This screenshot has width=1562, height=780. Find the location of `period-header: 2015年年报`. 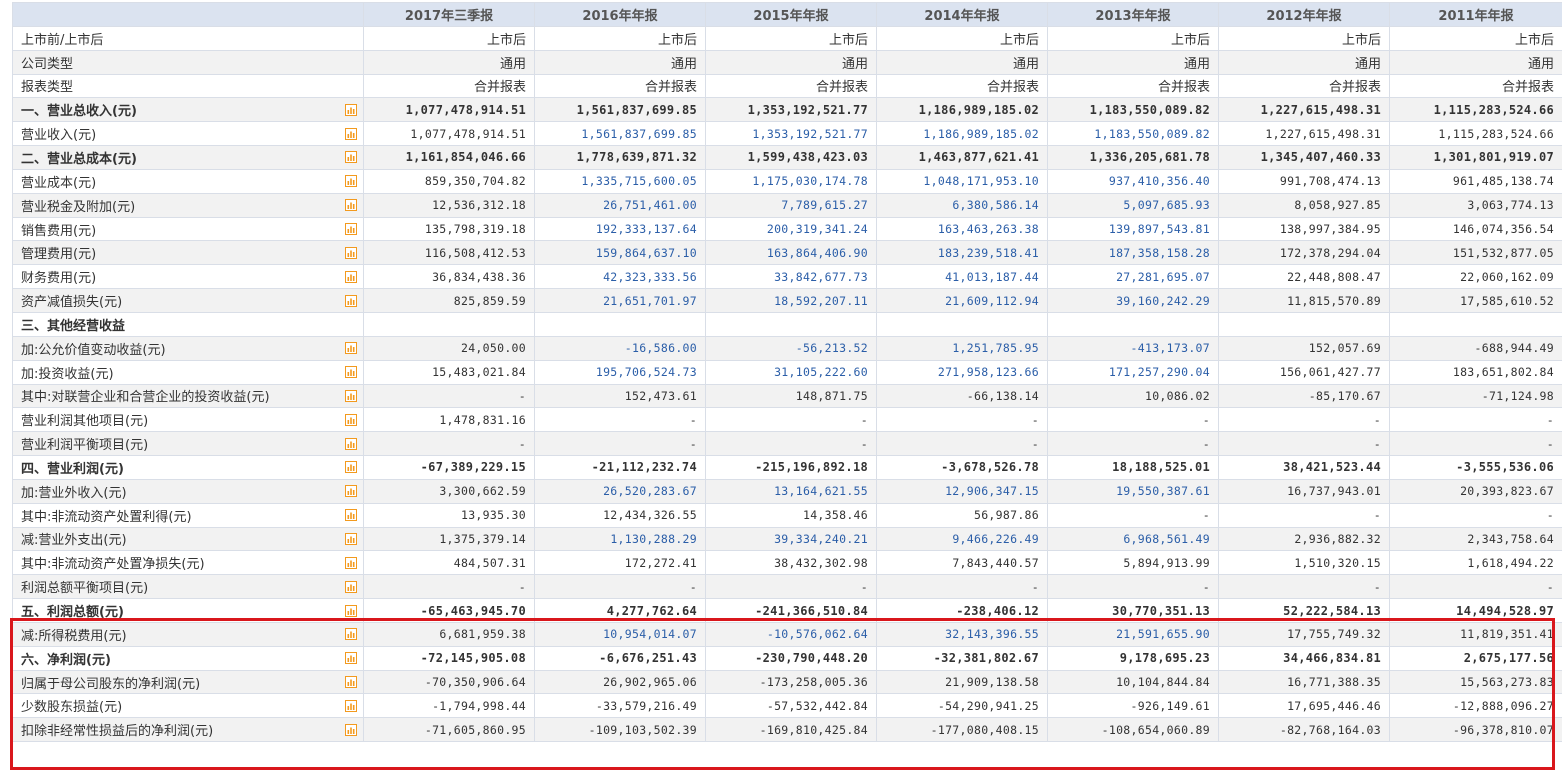

period-header: 2015年年报 is located at coordinates (791, 14).